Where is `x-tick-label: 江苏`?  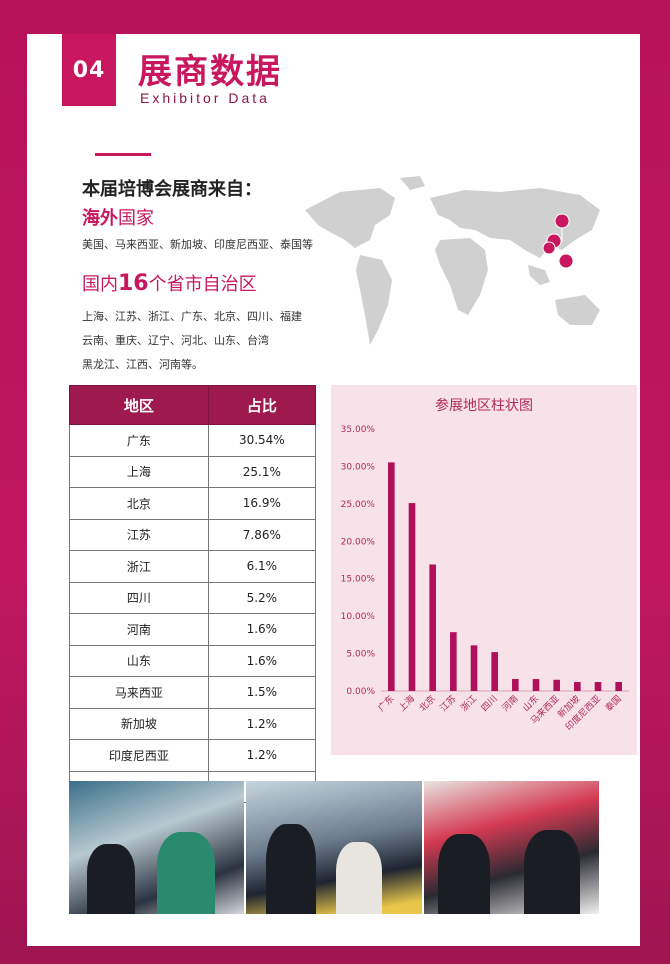 x-tick-label: 江苏 is located at coordinates (447, 703).